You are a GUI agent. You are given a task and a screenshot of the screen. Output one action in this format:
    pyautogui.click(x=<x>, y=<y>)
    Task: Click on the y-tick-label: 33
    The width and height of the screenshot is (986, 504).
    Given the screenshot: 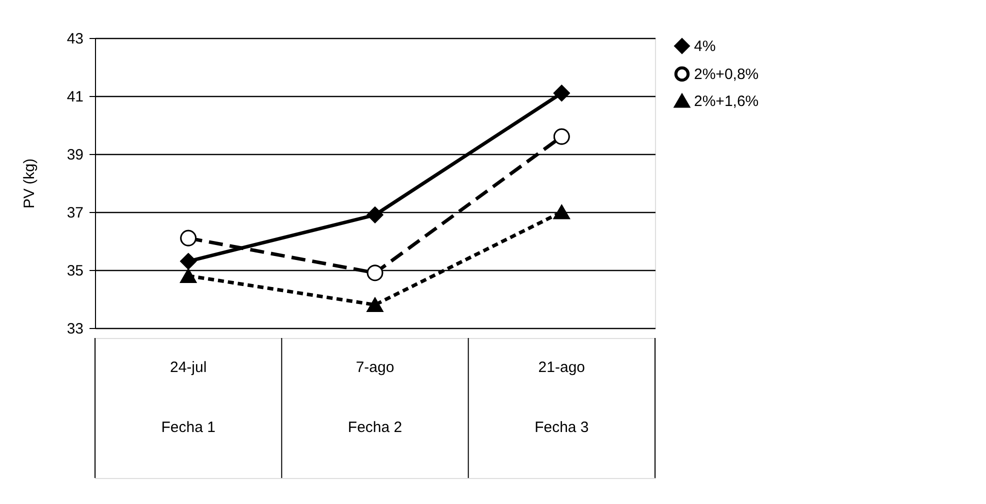 What is the action you would take?
    pyautogui.click(x=75, y=329)
    